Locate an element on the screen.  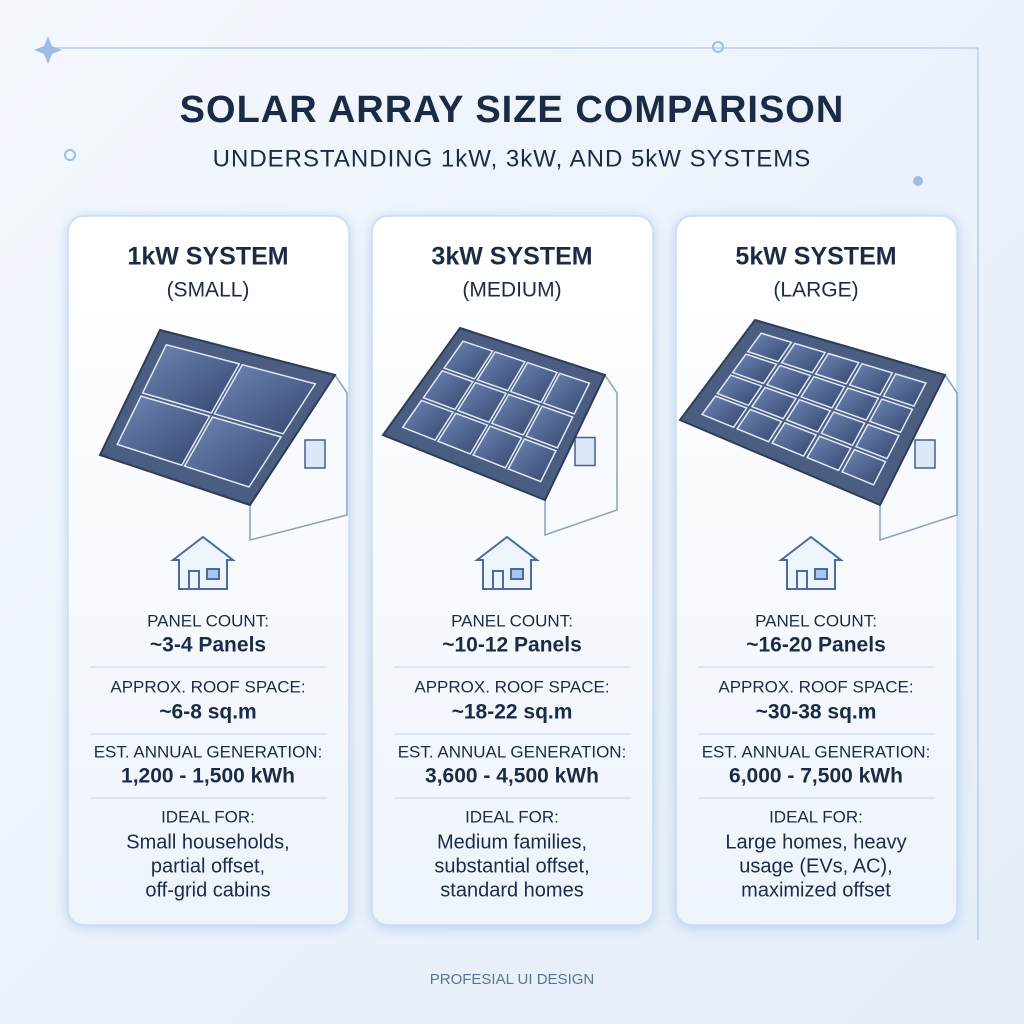
card-title: 1kW SYSTEM is located at coordinates (207, 257).